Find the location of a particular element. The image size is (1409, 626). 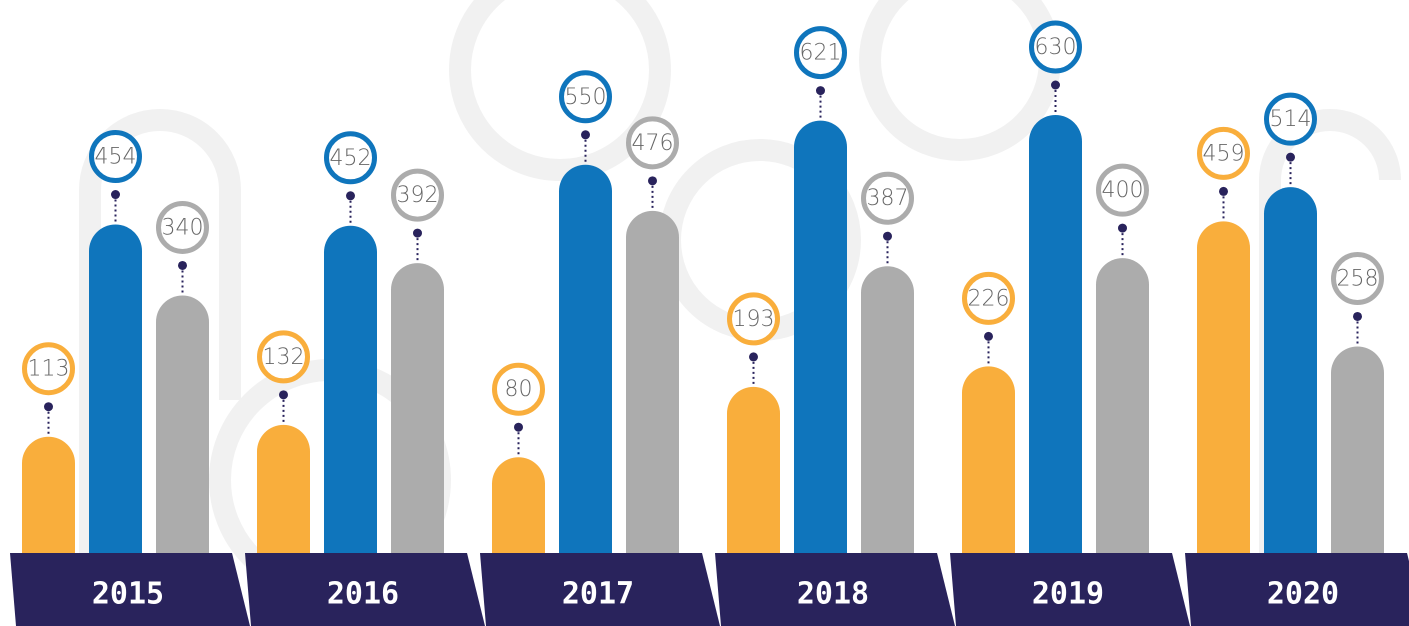

value-label: 400 is located at coordinates (1123, 190).